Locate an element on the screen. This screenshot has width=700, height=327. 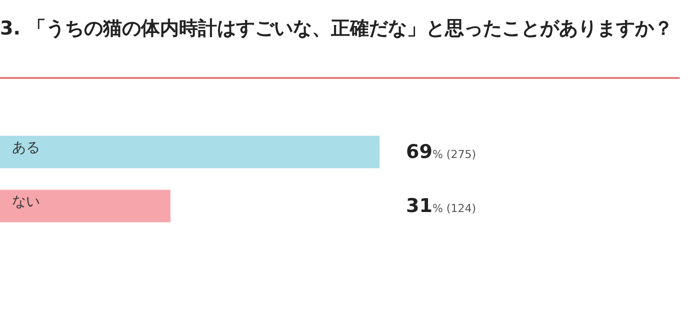
data-label: 31% (124) is located at coordinates (441, 206).